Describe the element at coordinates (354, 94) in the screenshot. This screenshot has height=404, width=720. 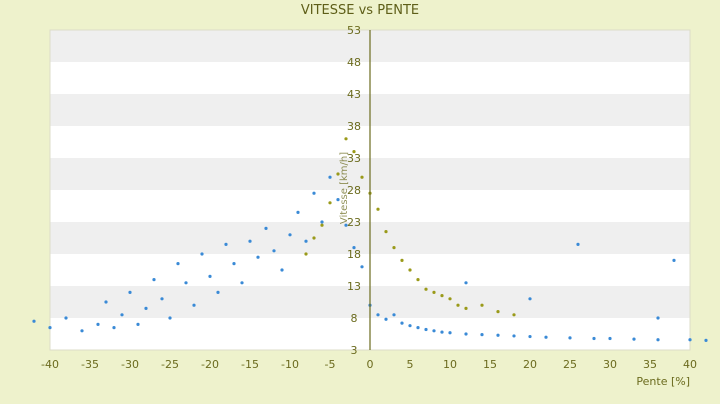
I see `y-tick-label: 43` at that location.